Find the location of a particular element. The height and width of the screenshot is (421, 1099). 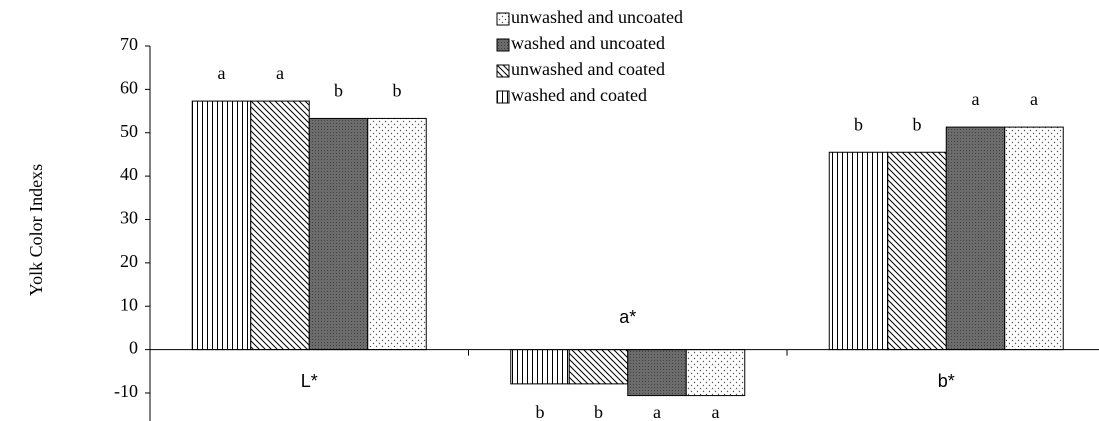

legend-label: unwashed and coated is located at coordinates (588, 69).